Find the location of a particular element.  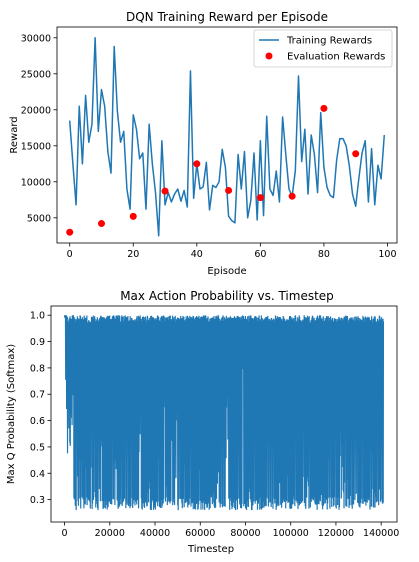

chart2-y-tick-label: 0.8 is located at coordinates (37, 368).